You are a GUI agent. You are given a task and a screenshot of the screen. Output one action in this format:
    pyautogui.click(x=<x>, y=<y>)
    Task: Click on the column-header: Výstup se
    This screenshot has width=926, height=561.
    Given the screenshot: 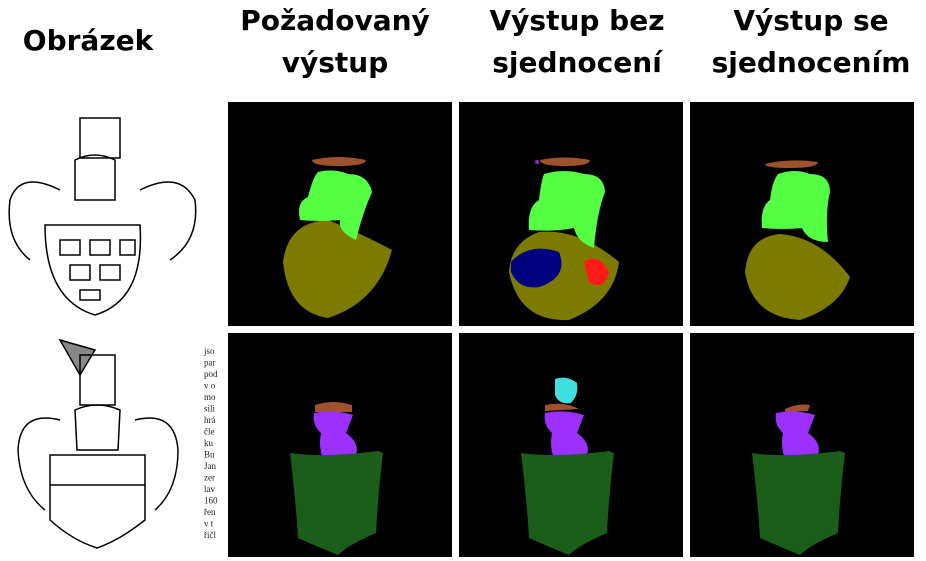 What is the action you would take?
    pyautogui.click(x=810, y=20)
    